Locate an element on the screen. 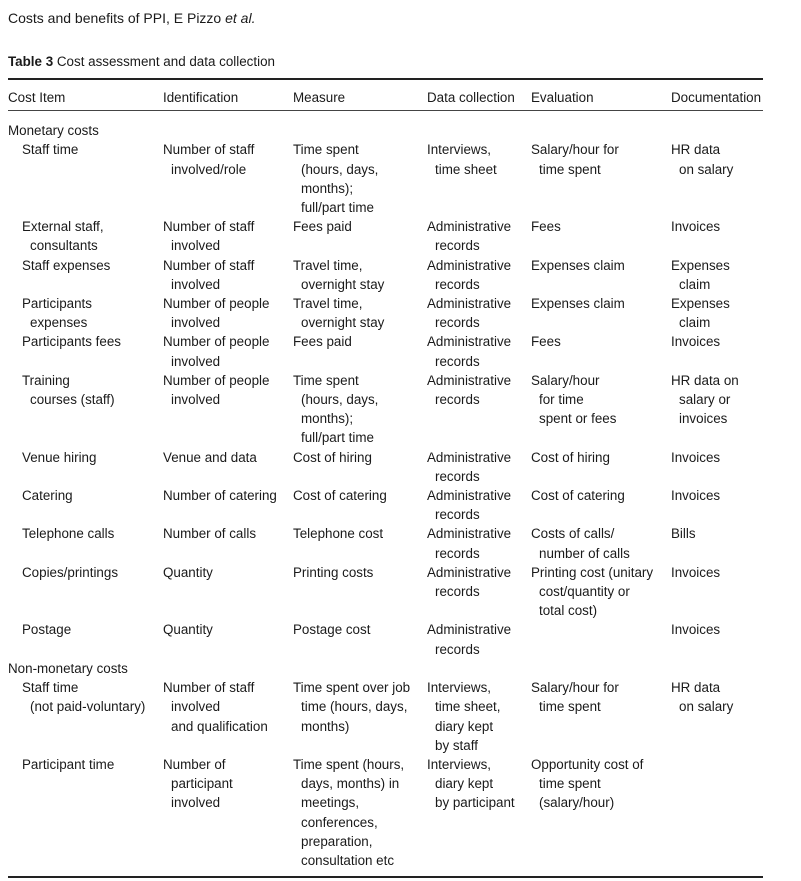 This screenshot has width=801, height=881. section-header-row: Non-monetary costs is located at coordinates (385, 668).